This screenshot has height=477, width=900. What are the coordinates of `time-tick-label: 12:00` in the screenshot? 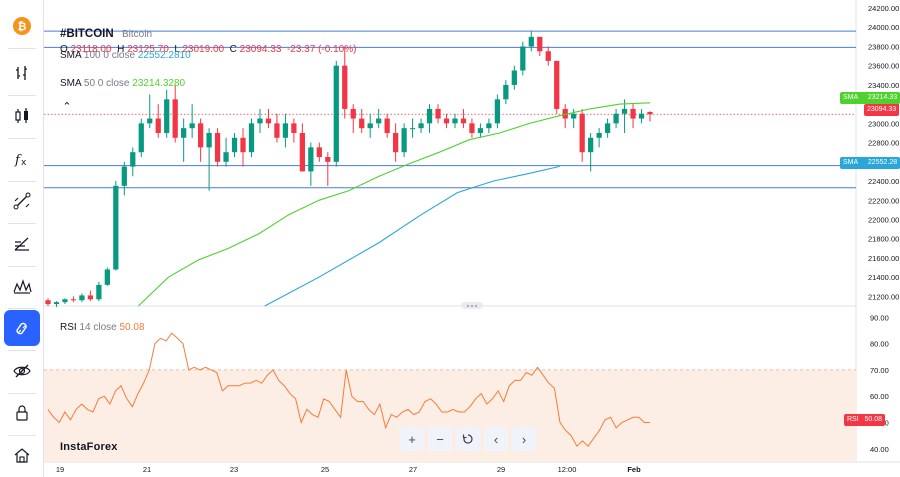 It's located at (567, 469).